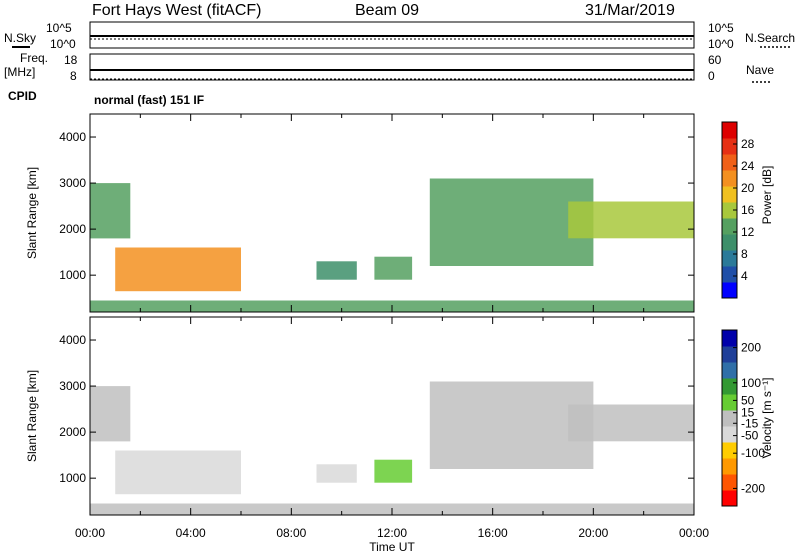  What do you see at coordinates (748, 413) in the screenshot?
I see `colorbar-tick-label: 15` at bounding box center [748, 413].